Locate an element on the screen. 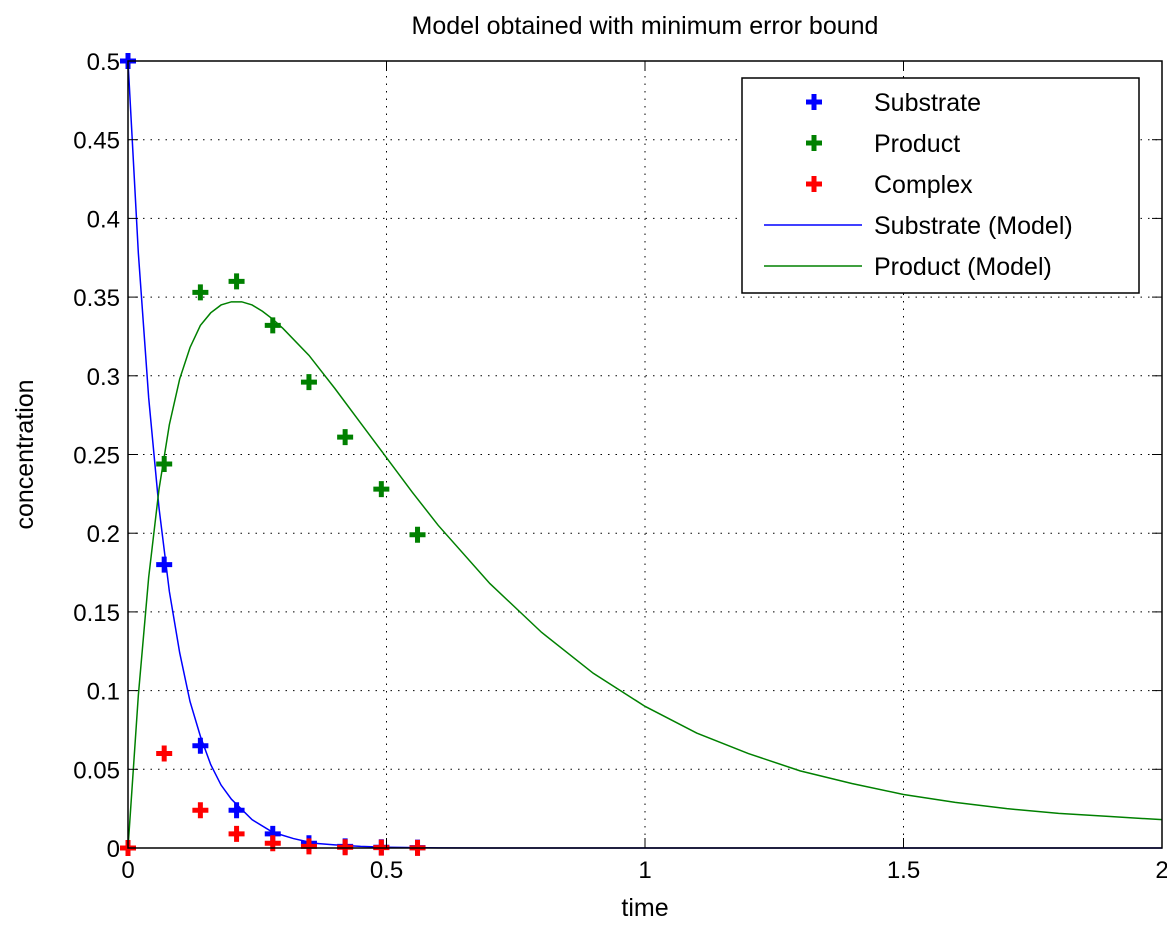  y-tick-label: 0 is located at coordinates (113, 849).